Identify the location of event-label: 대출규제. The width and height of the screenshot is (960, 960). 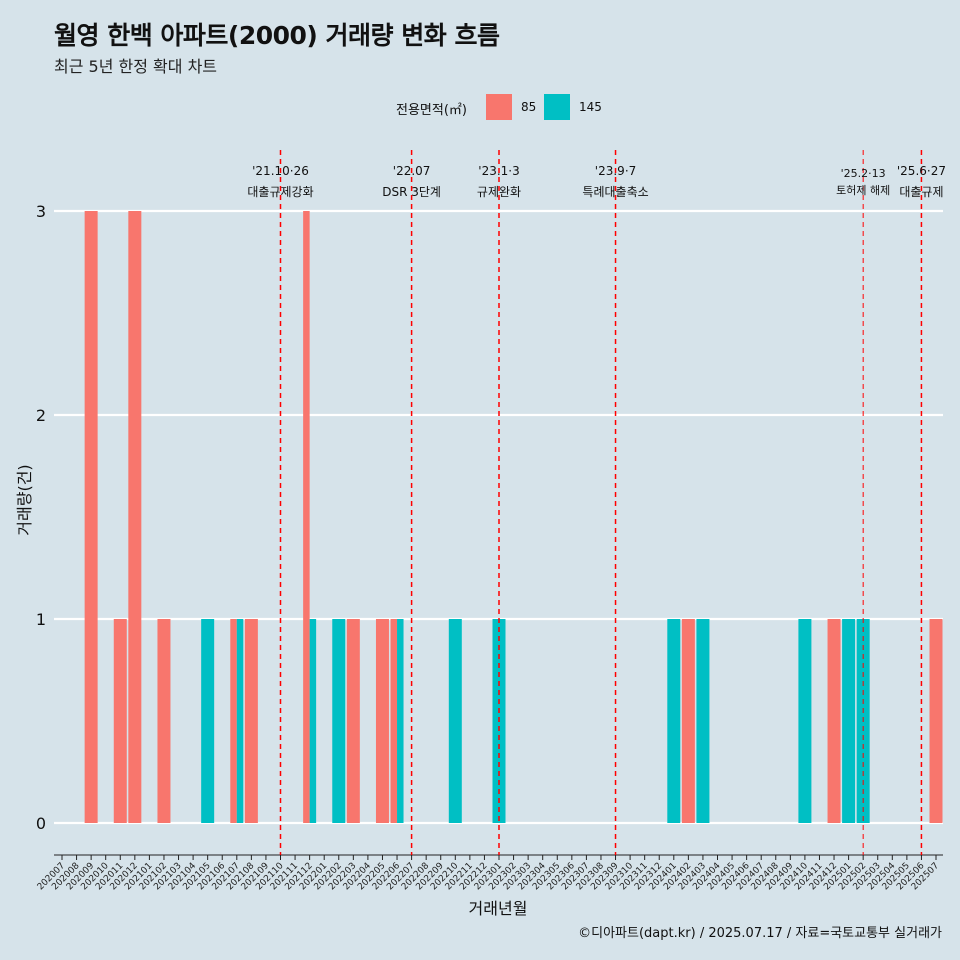
(921, 192).